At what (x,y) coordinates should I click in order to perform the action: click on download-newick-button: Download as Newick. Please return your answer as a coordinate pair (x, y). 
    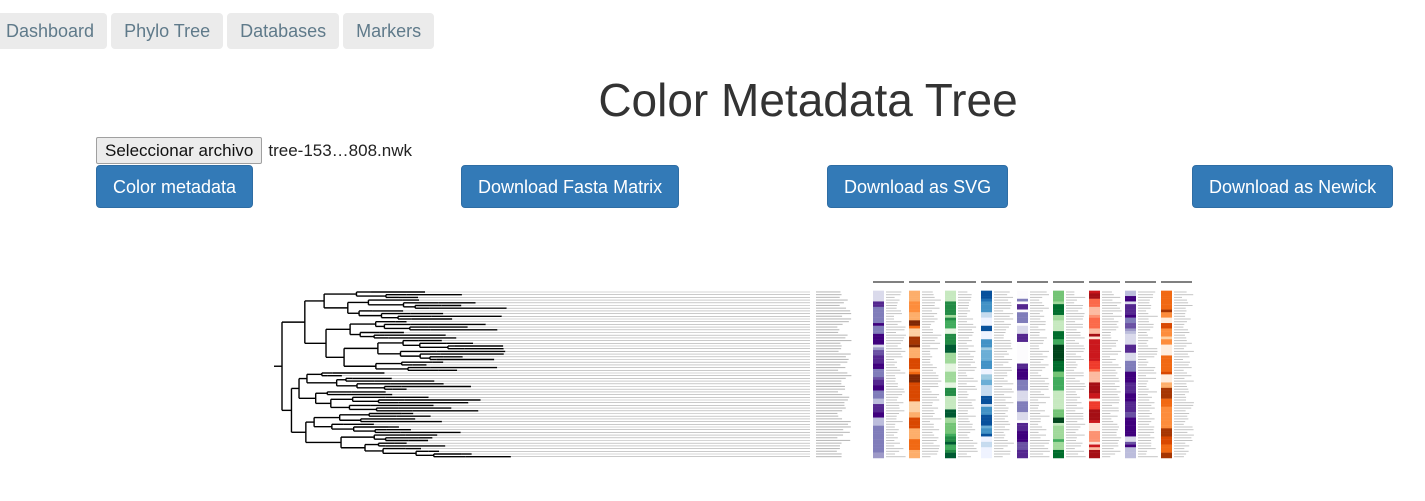
    Looking at the image, I should click on (1293, 186).